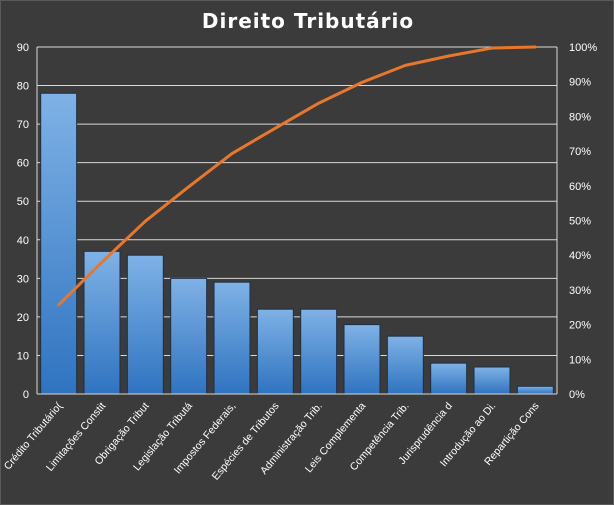 This screenshot has width=614, height=505. Describe the element at coordinates (580, 83) in the screenshot. I see `y2-tick-label: 90%` at that location.